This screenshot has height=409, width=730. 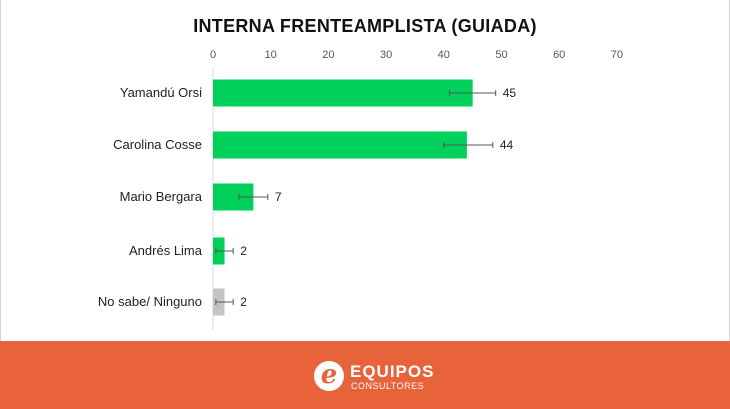 I want to click on logo-name: EQUIPOS, so click(x=392, y=371).